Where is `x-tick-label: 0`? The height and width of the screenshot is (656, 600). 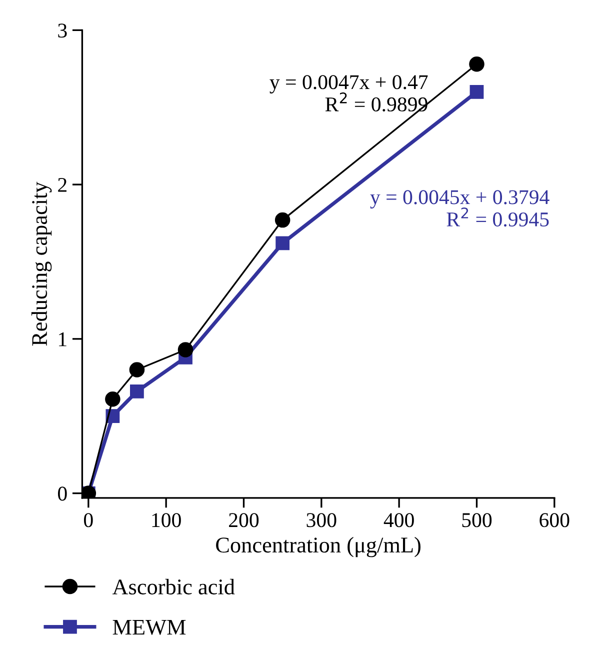 x-tick-label: 0 is located at coordinates (88, 520).